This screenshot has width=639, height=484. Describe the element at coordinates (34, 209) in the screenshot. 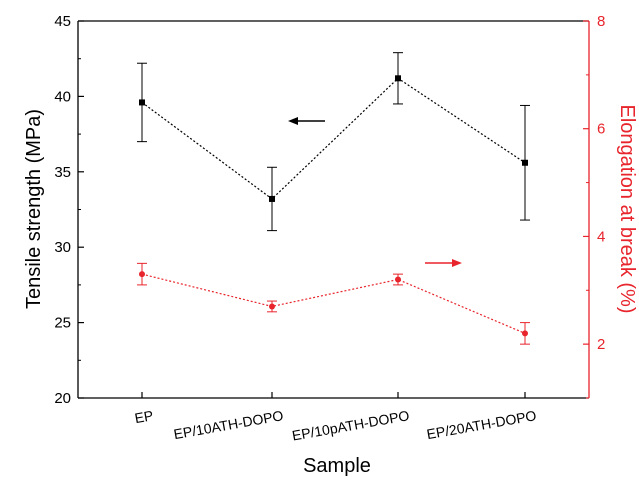

I see `left-axis-title: Tensile strength (MPa)` at that location.